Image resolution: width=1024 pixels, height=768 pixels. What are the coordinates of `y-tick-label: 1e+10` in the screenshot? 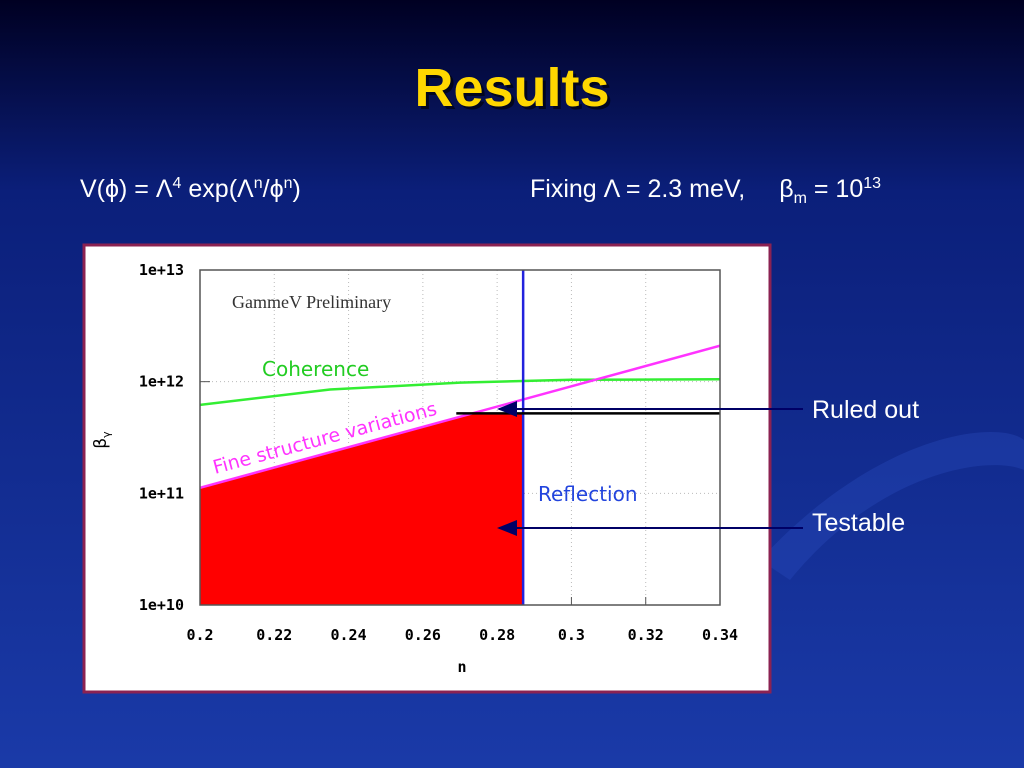 It's located at (161, 605).